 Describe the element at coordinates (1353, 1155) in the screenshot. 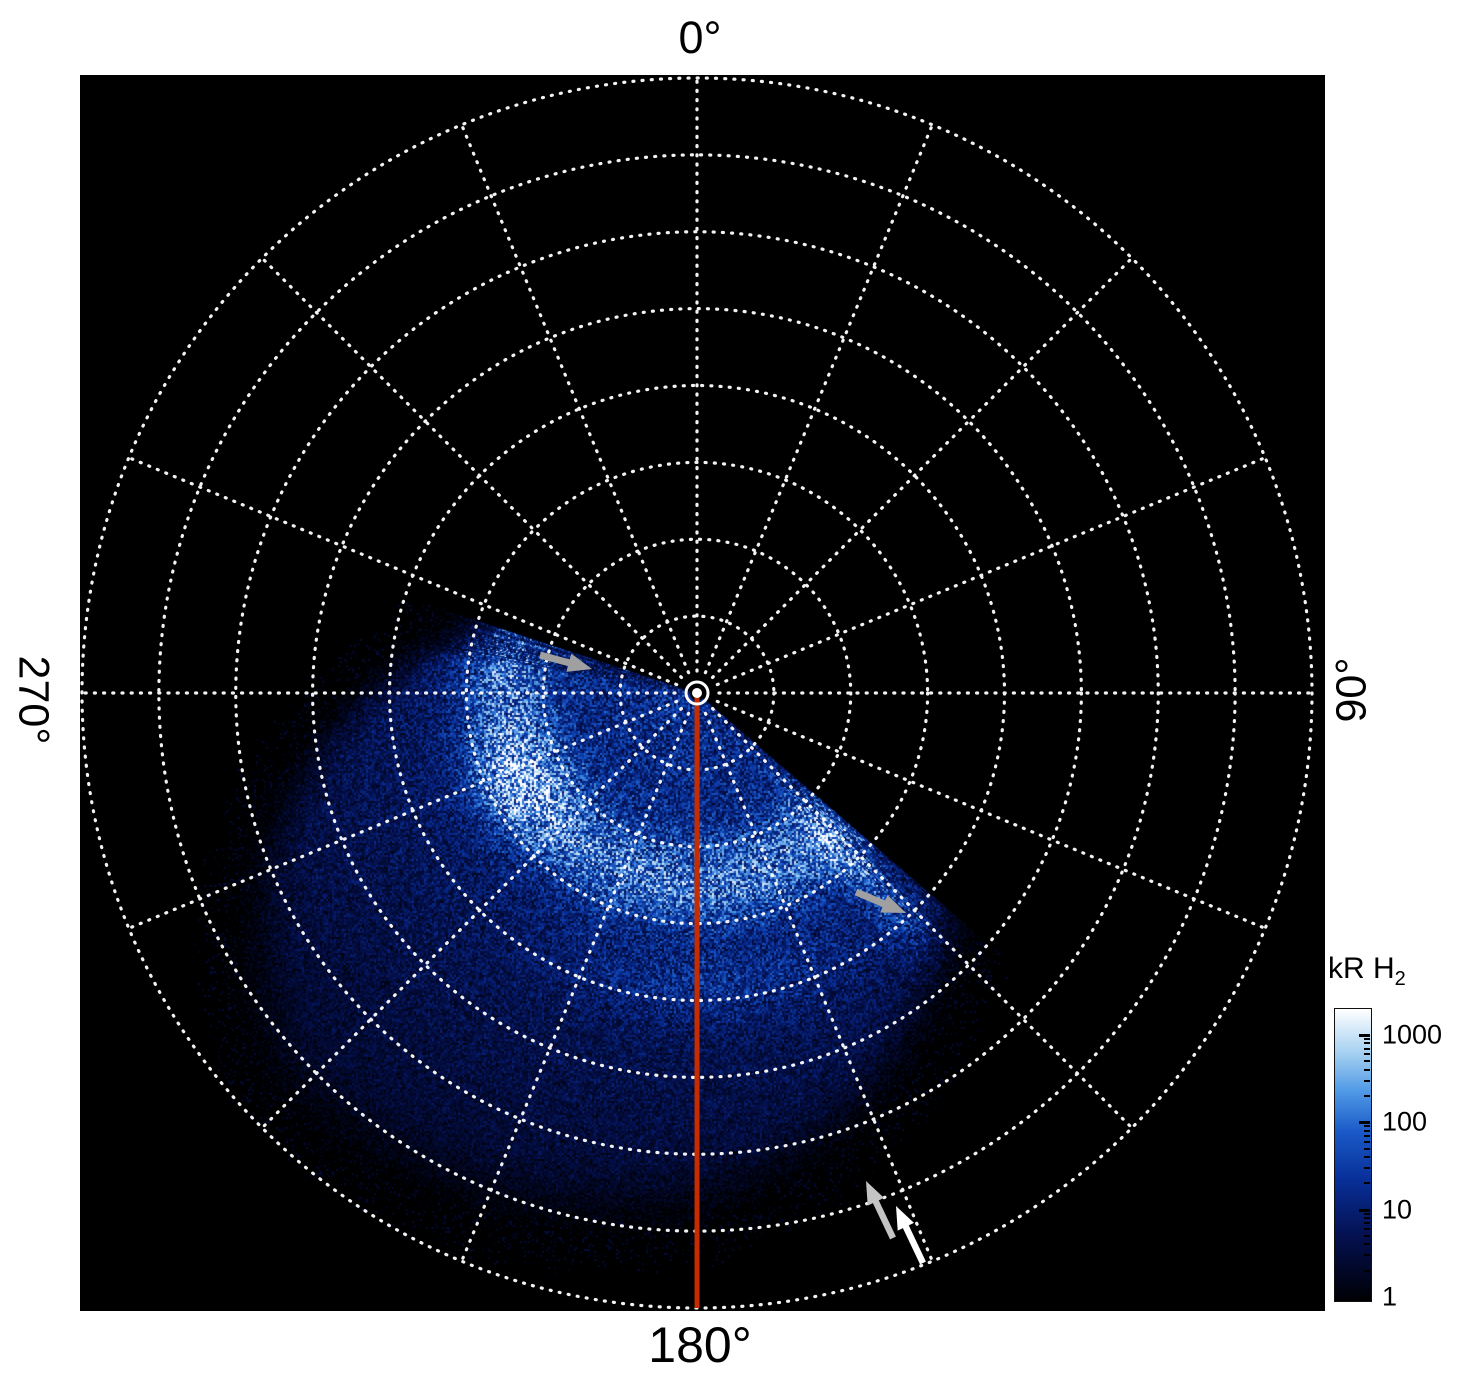

I see `colorbar-gradient` at that location.